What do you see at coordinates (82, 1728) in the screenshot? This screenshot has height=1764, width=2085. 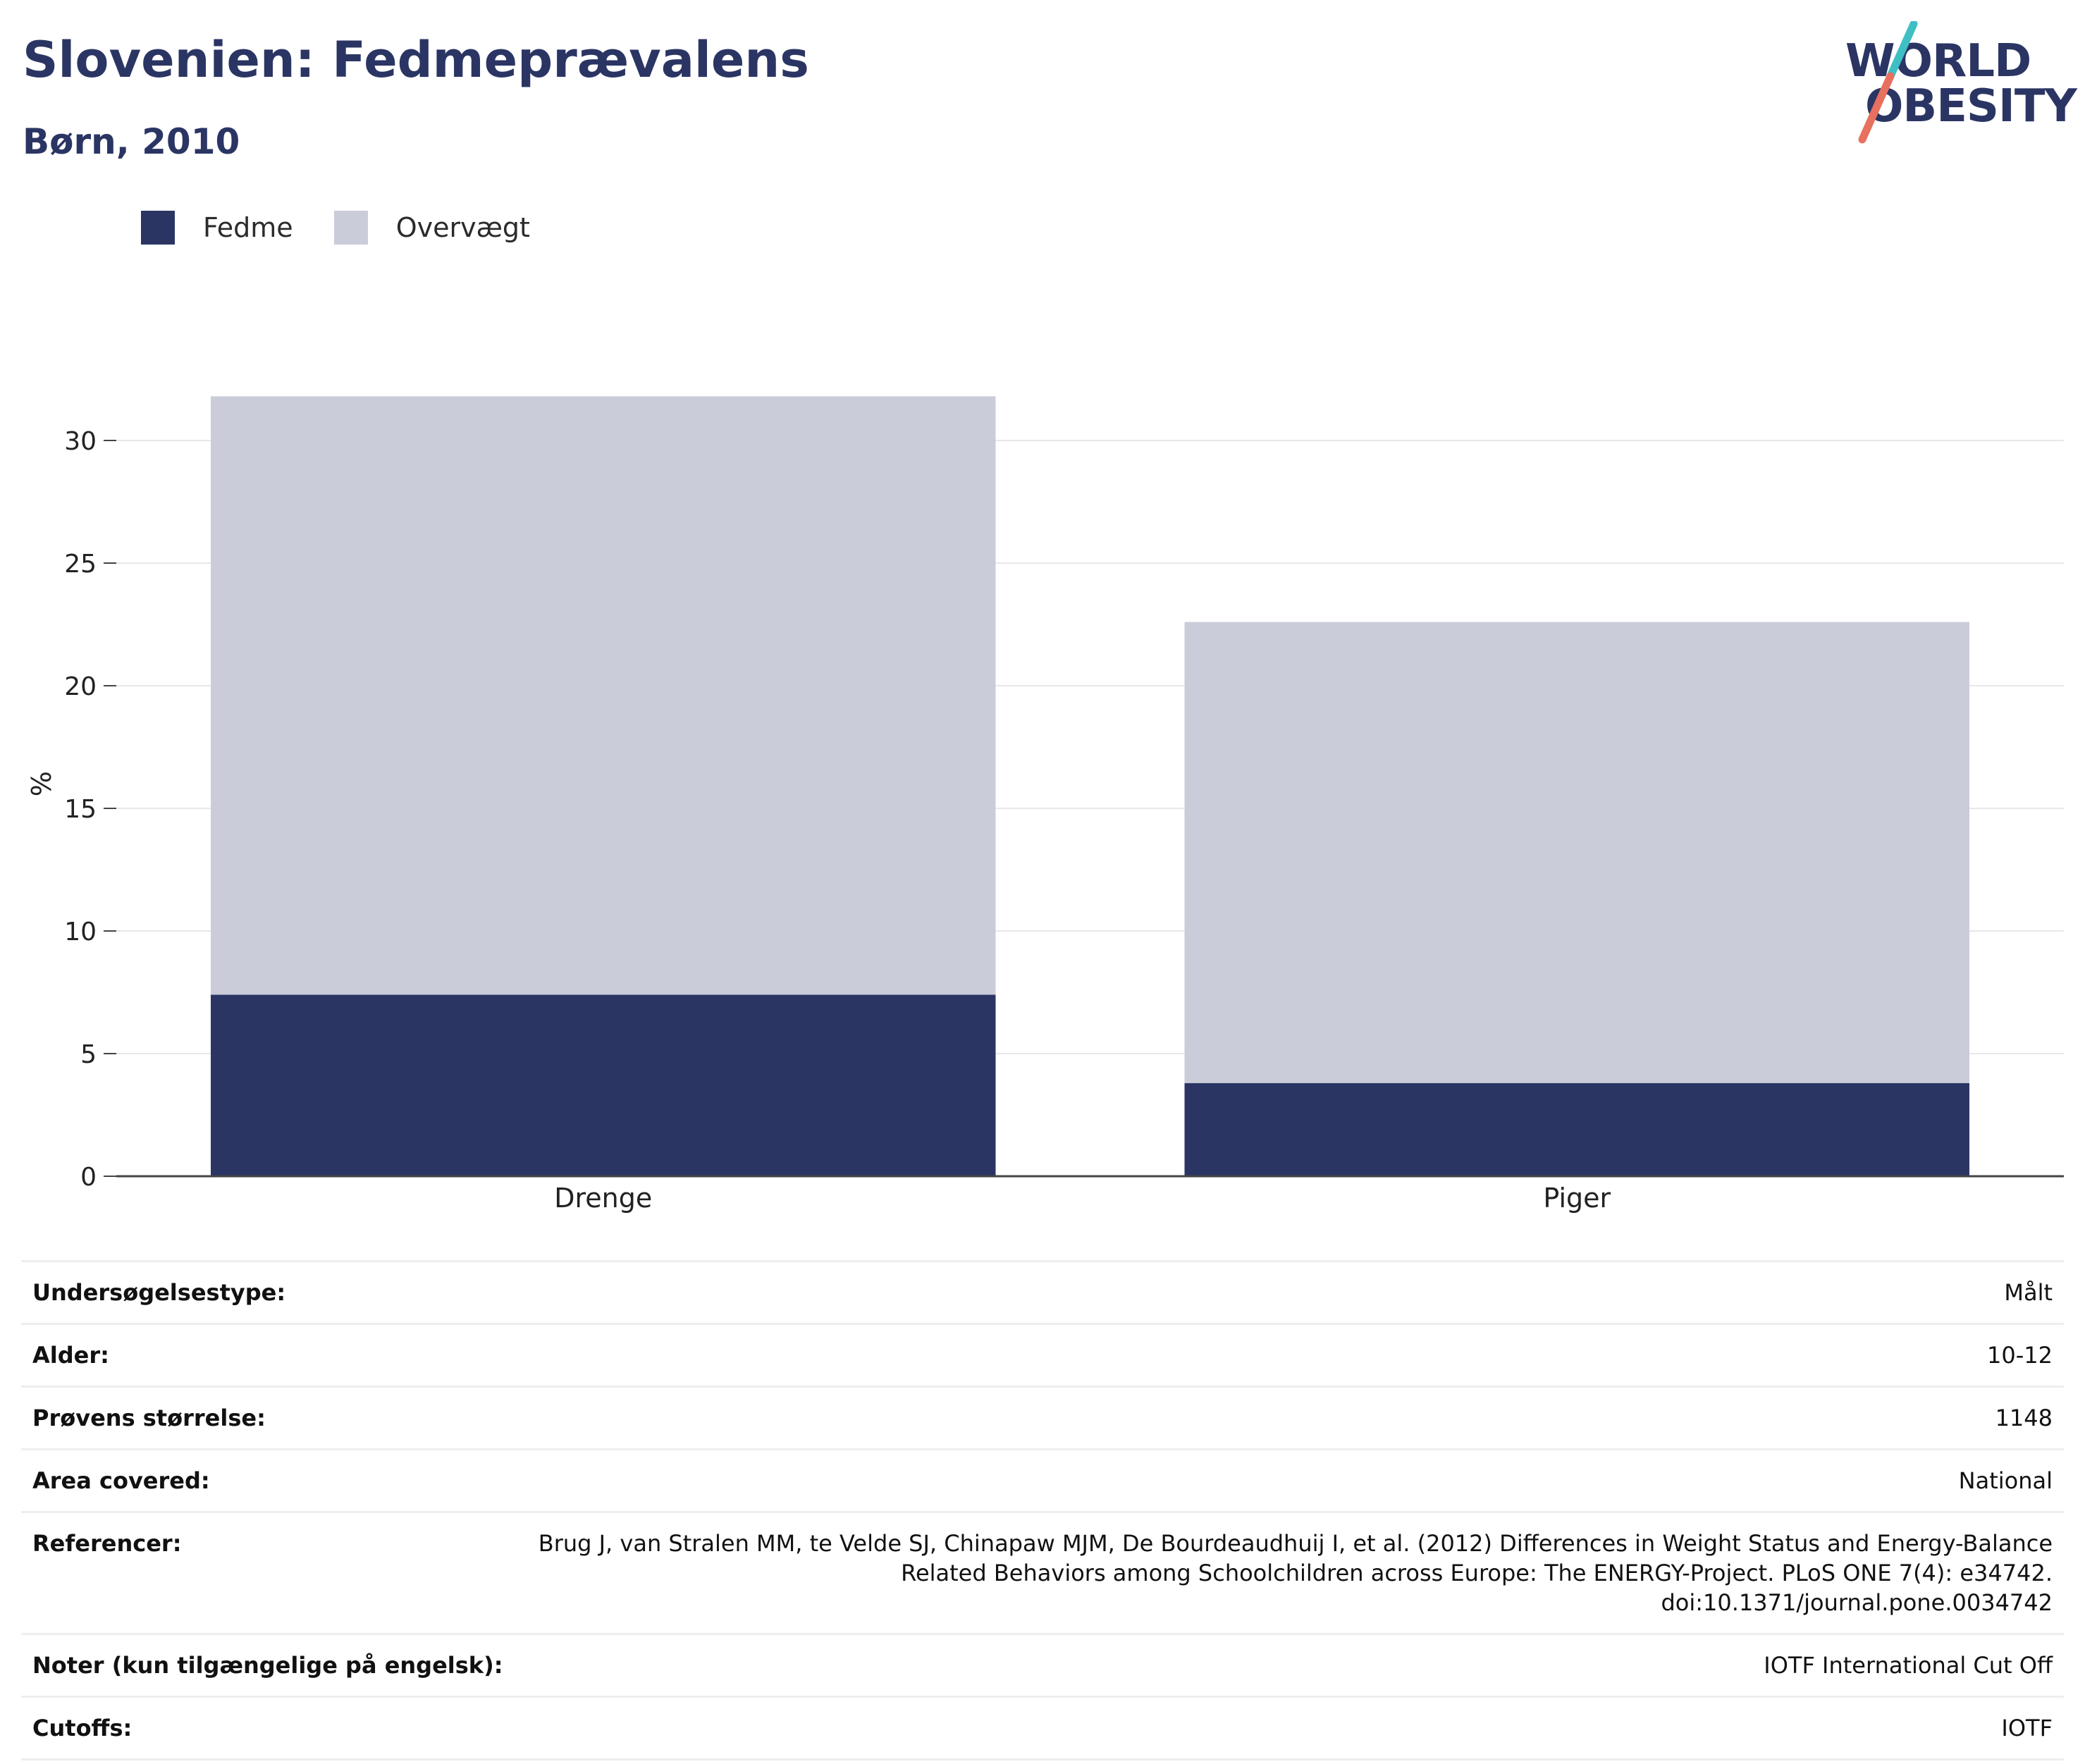 I see `row-label: Cutoffs:` at bounding box center [82, 1728].